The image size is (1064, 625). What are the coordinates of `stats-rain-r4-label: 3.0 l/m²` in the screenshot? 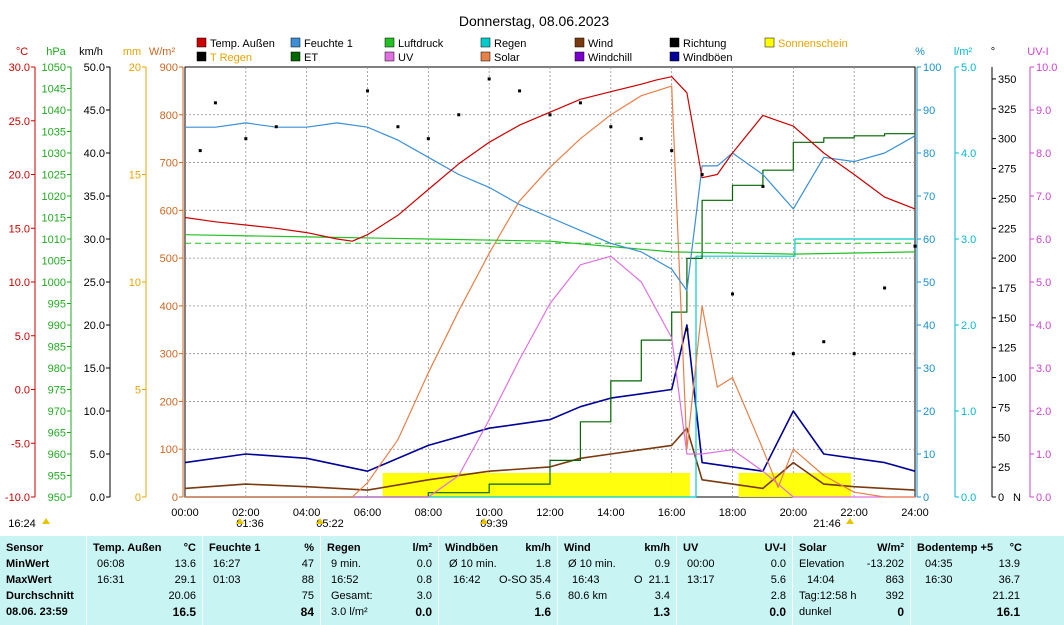 It's located at (349, 612).